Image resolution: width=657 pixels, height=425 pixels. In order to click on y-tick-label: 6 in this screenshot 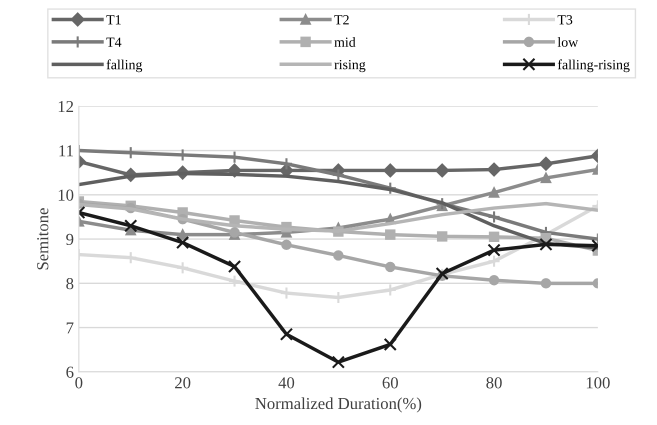, I will do `click(70, 372)`.